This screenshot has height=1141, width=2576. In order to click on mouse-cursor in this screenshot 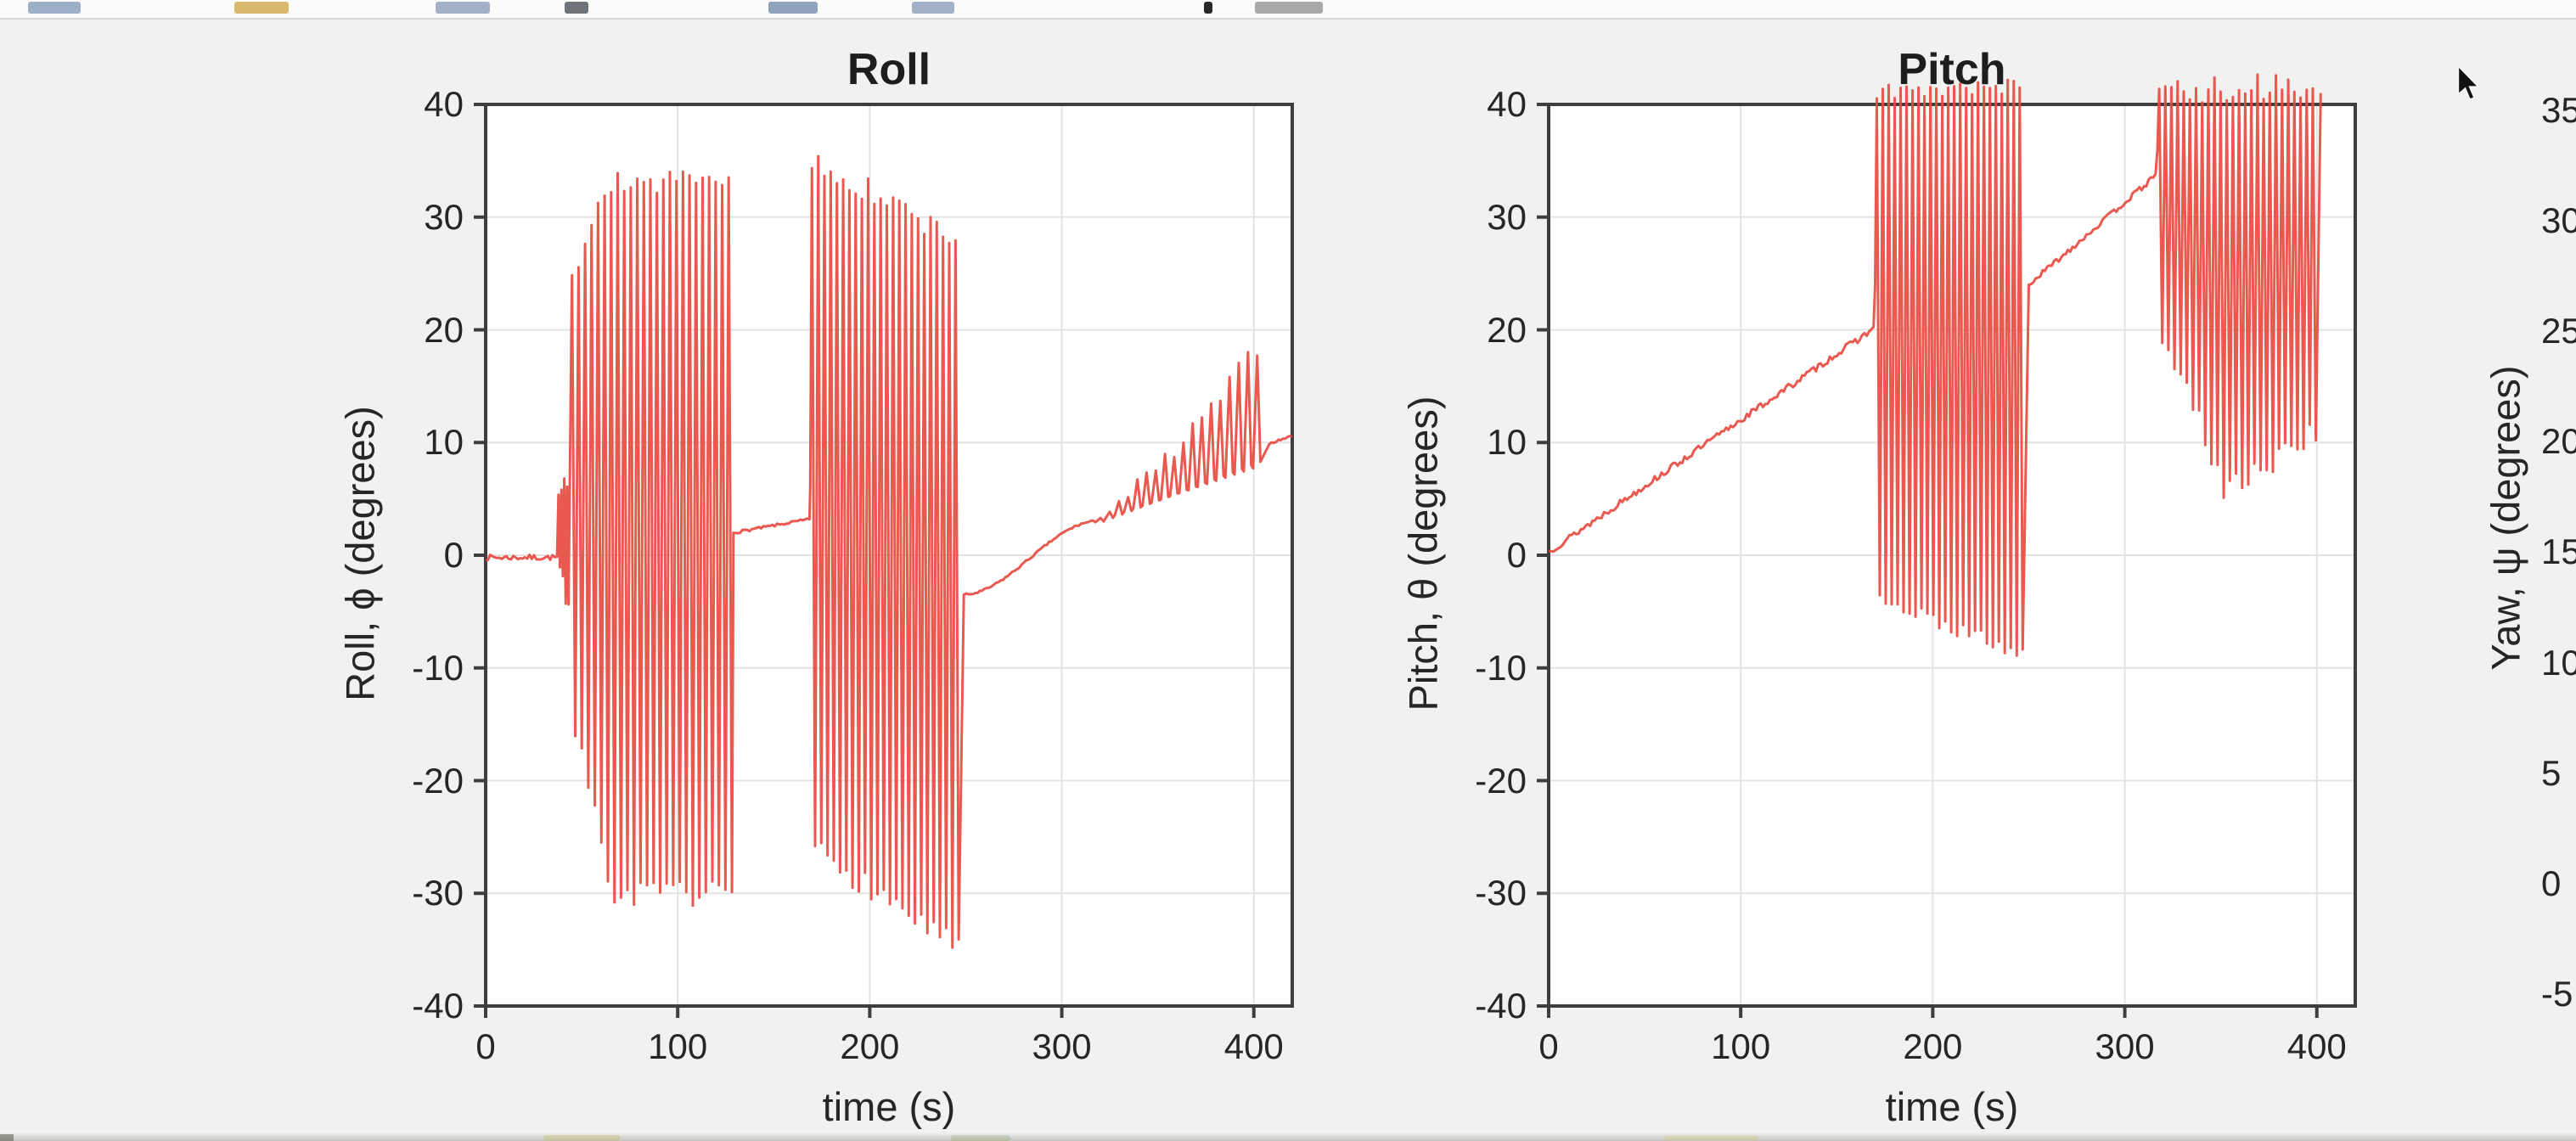, I will do `click(2469, 83)`.